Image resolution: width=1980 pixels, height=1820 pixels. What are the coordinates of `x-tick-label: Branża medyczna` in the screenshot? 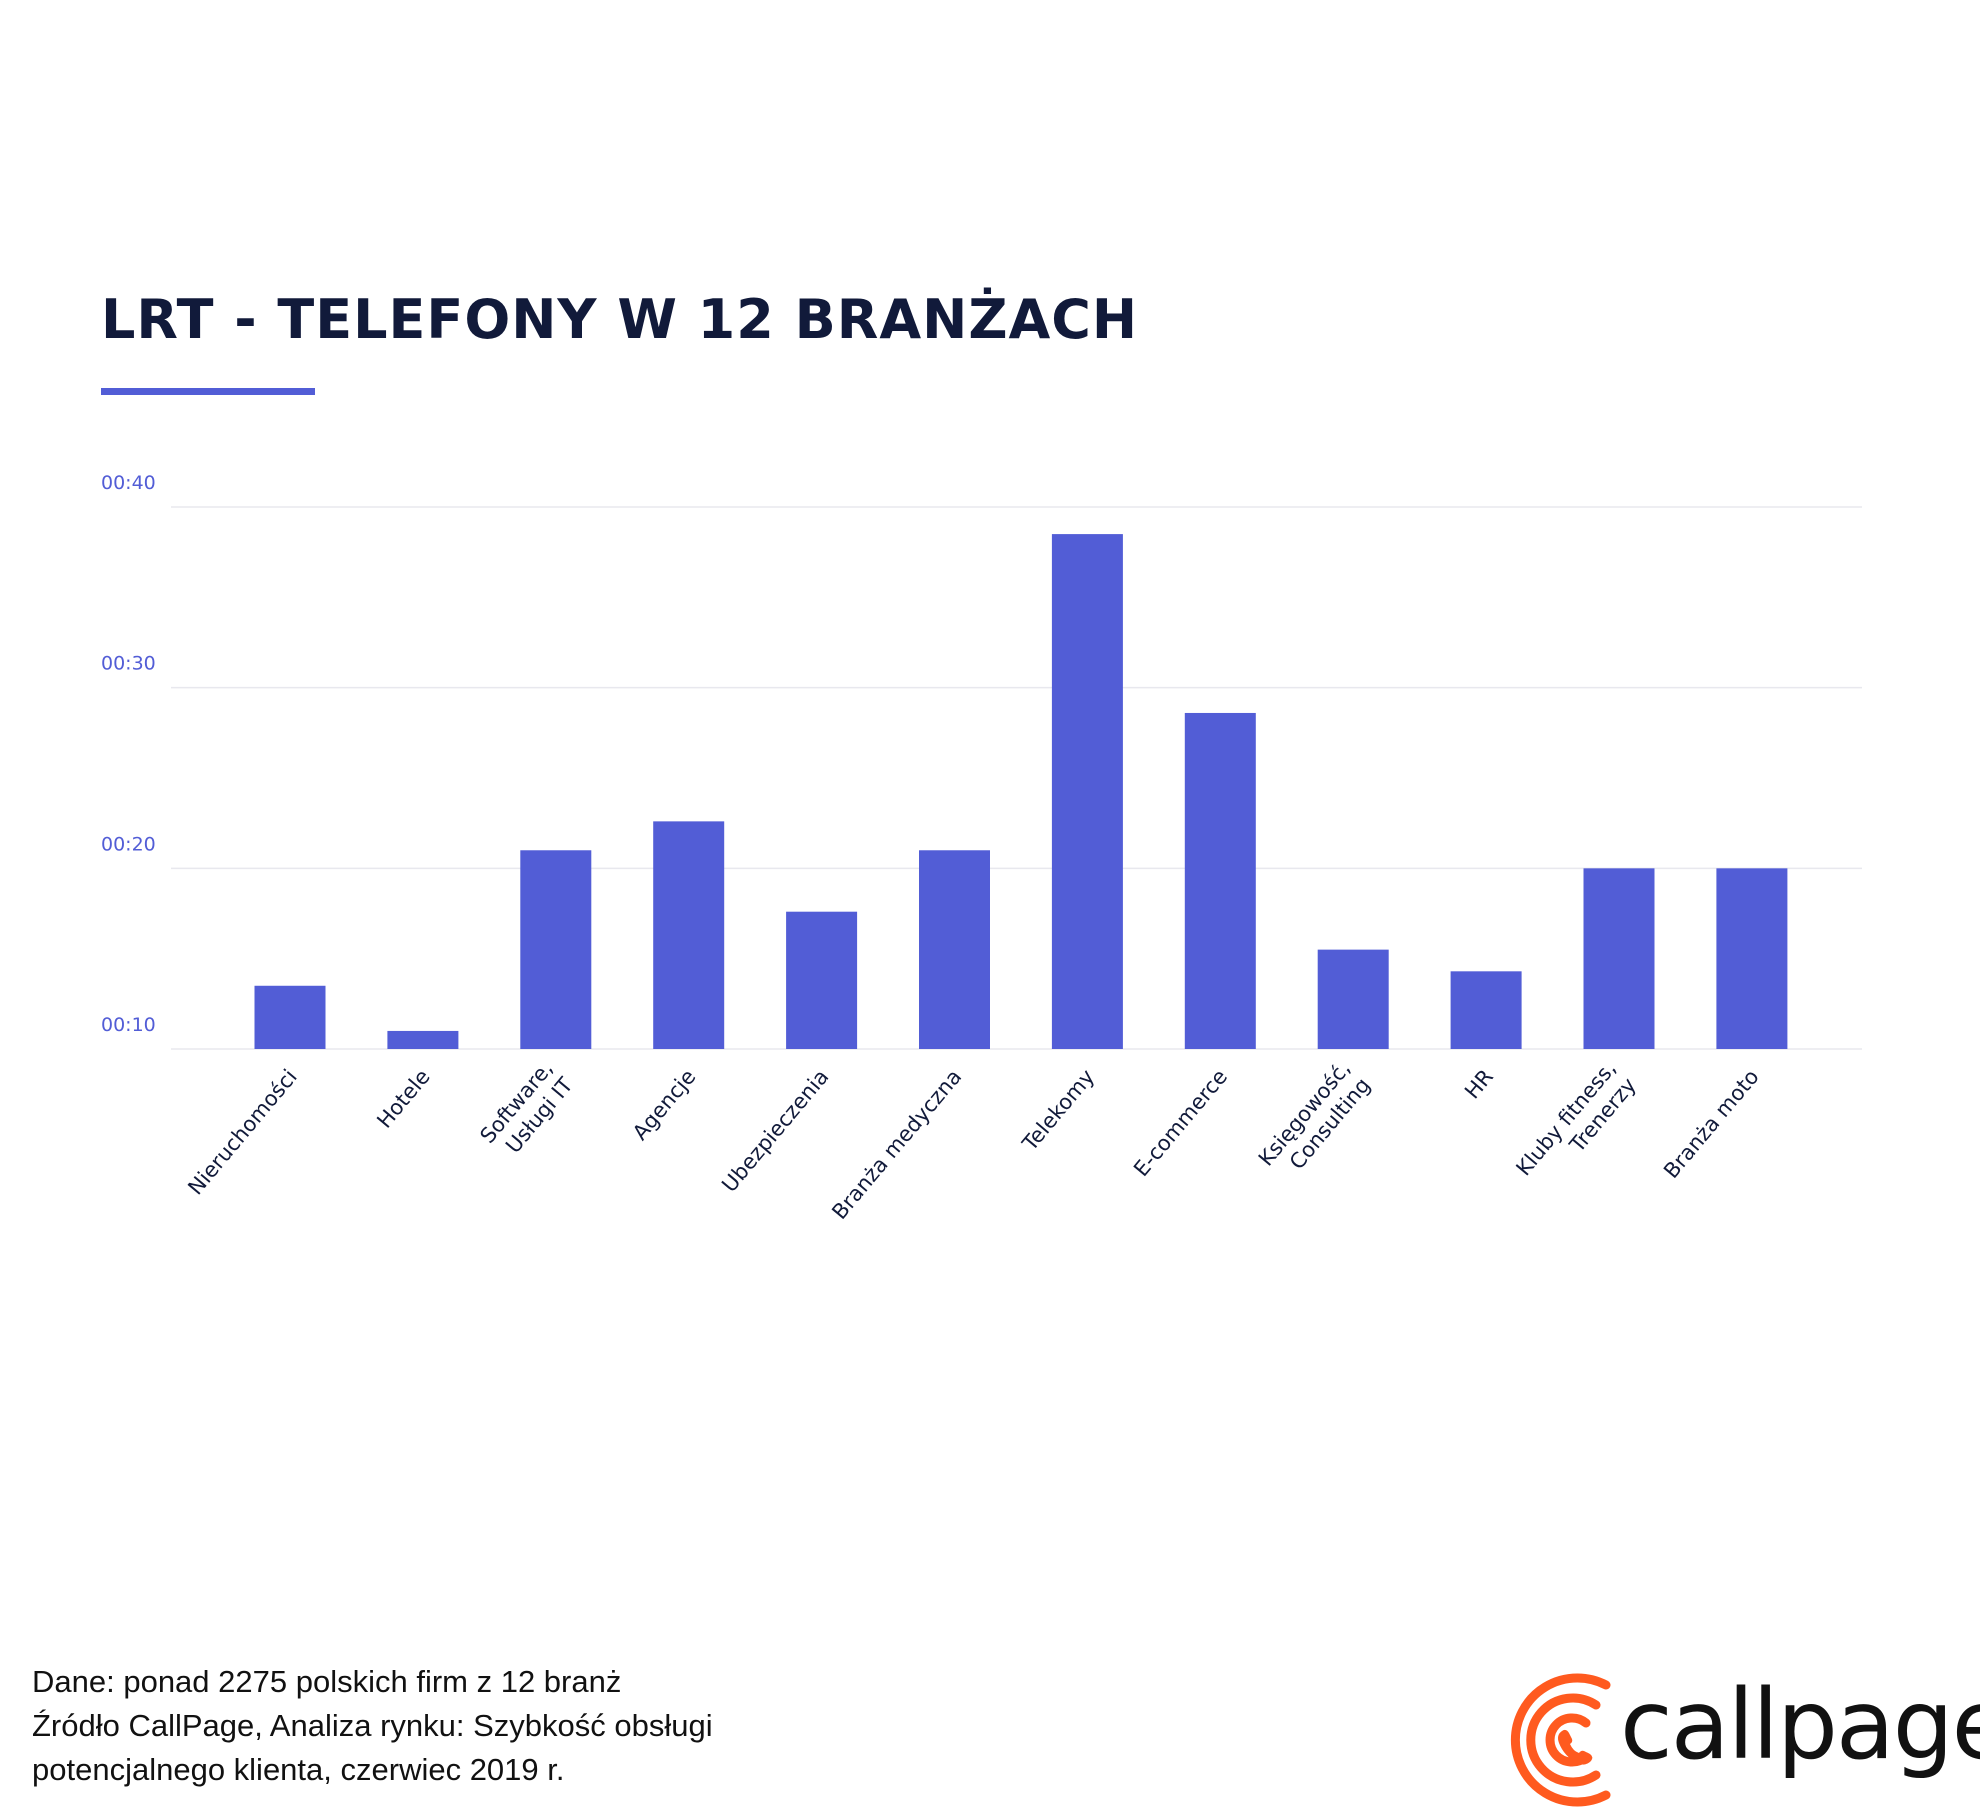 It's located at (896, 1144).